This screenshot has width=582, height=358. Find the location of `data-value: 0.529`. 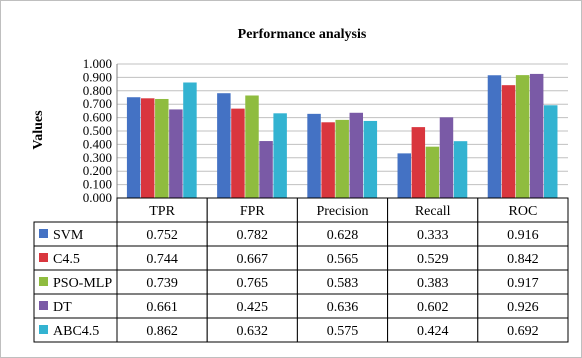

data-value: 0.529 is located at coordinates (433, 259).